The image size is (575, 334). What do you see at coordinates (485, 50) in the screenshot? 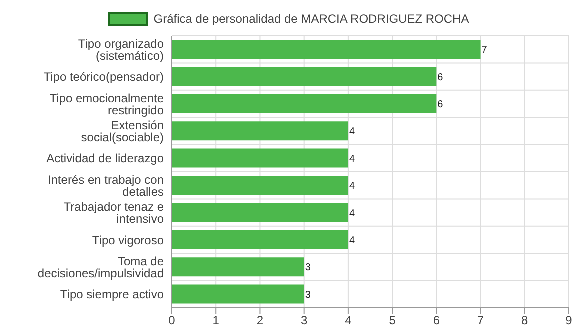
I see `data-label: 7` at bounding box center [485, 50].